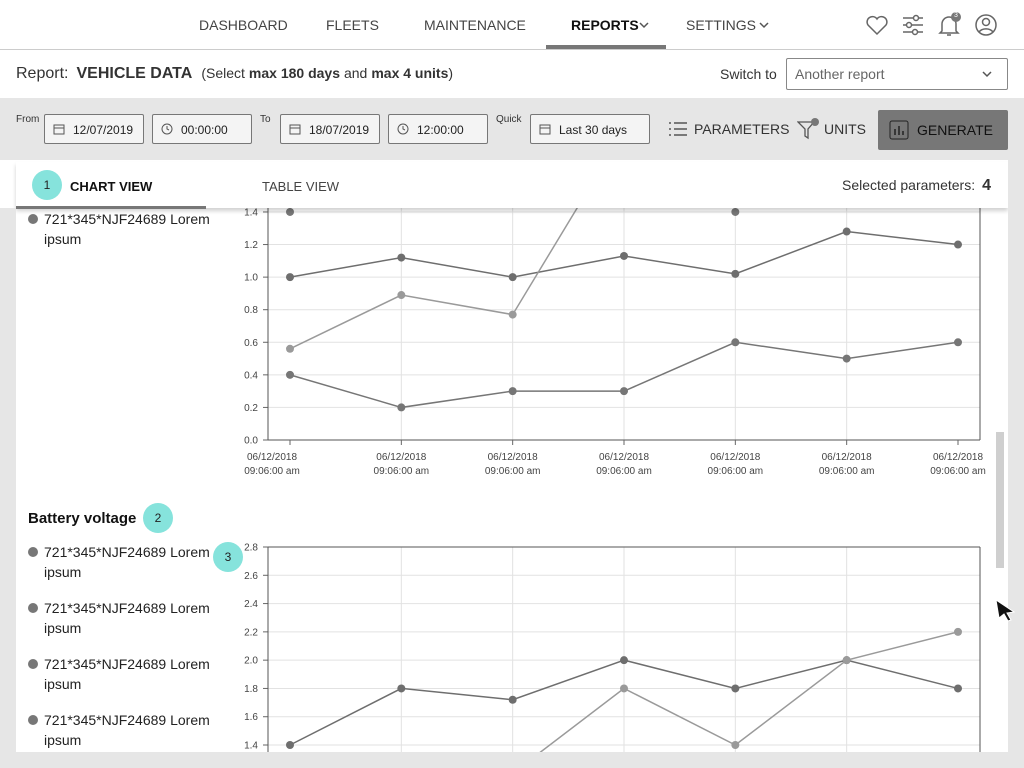 The height and width of the screenshot is (768, 1024). I want to click on date-input: 18/07/2019, so click(330, 129).